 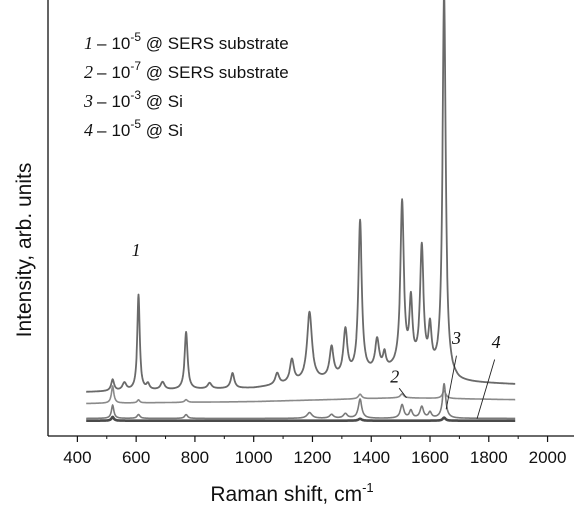 What do you see at coordinates (394, 376) in the screenshot?
I see `curve-label-2: 2` at bounding box center [394, 376].